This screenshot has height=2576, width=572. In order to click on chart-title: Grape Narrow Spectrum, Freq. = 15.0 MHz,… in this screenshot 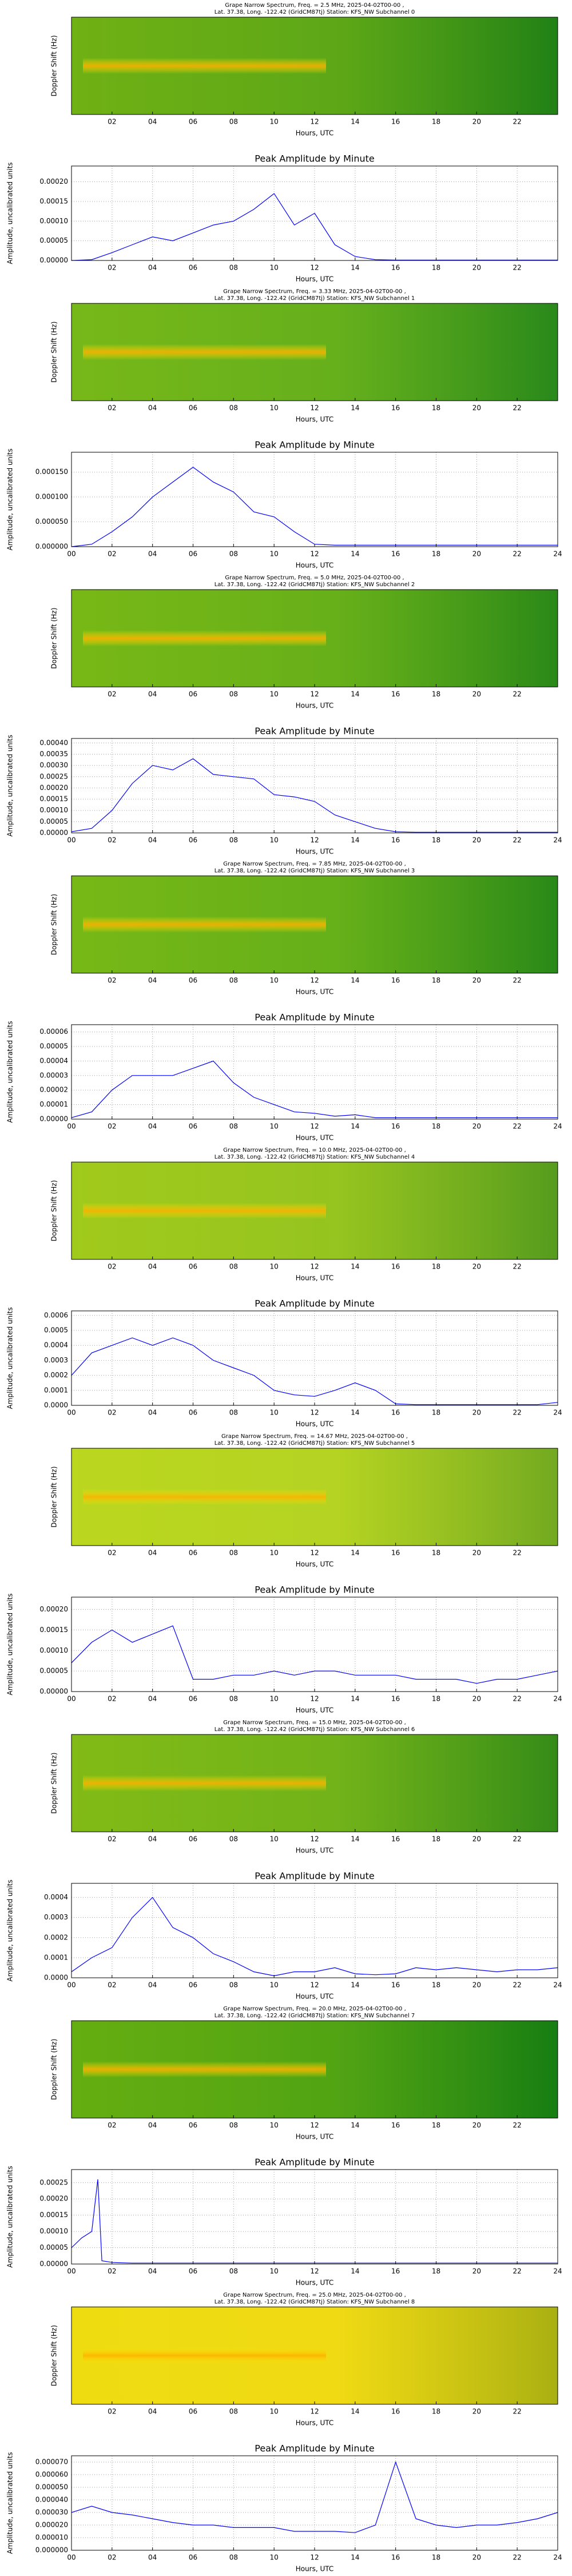, I will do `click(314, 1723)`.